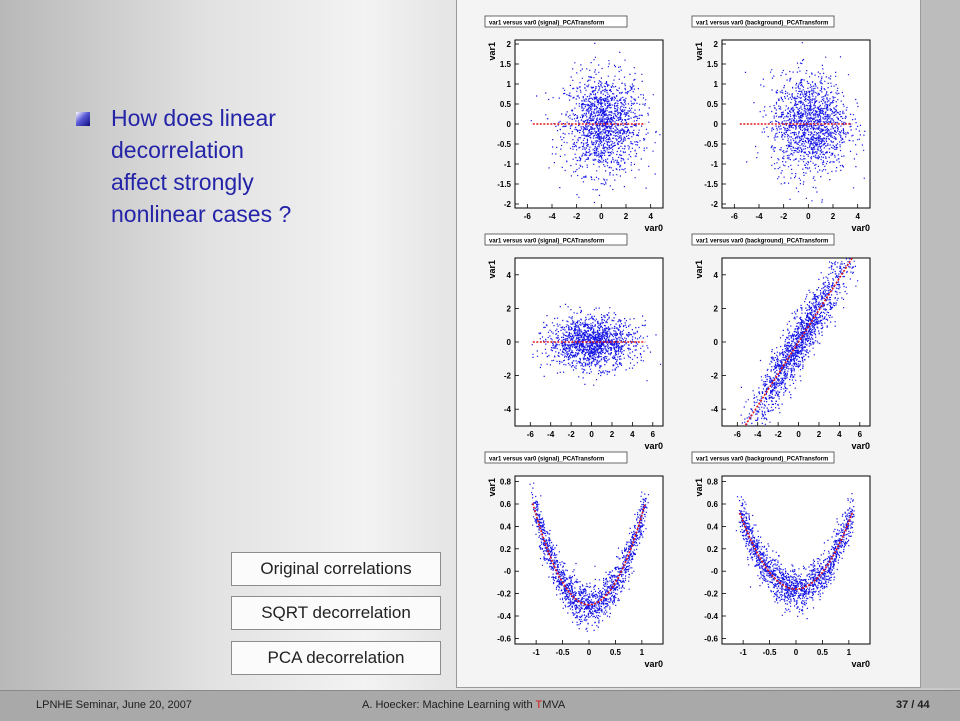 The height and width of the screenshot is (721, 960). I want to click on x-tick-label: 6, so click(860, 434).